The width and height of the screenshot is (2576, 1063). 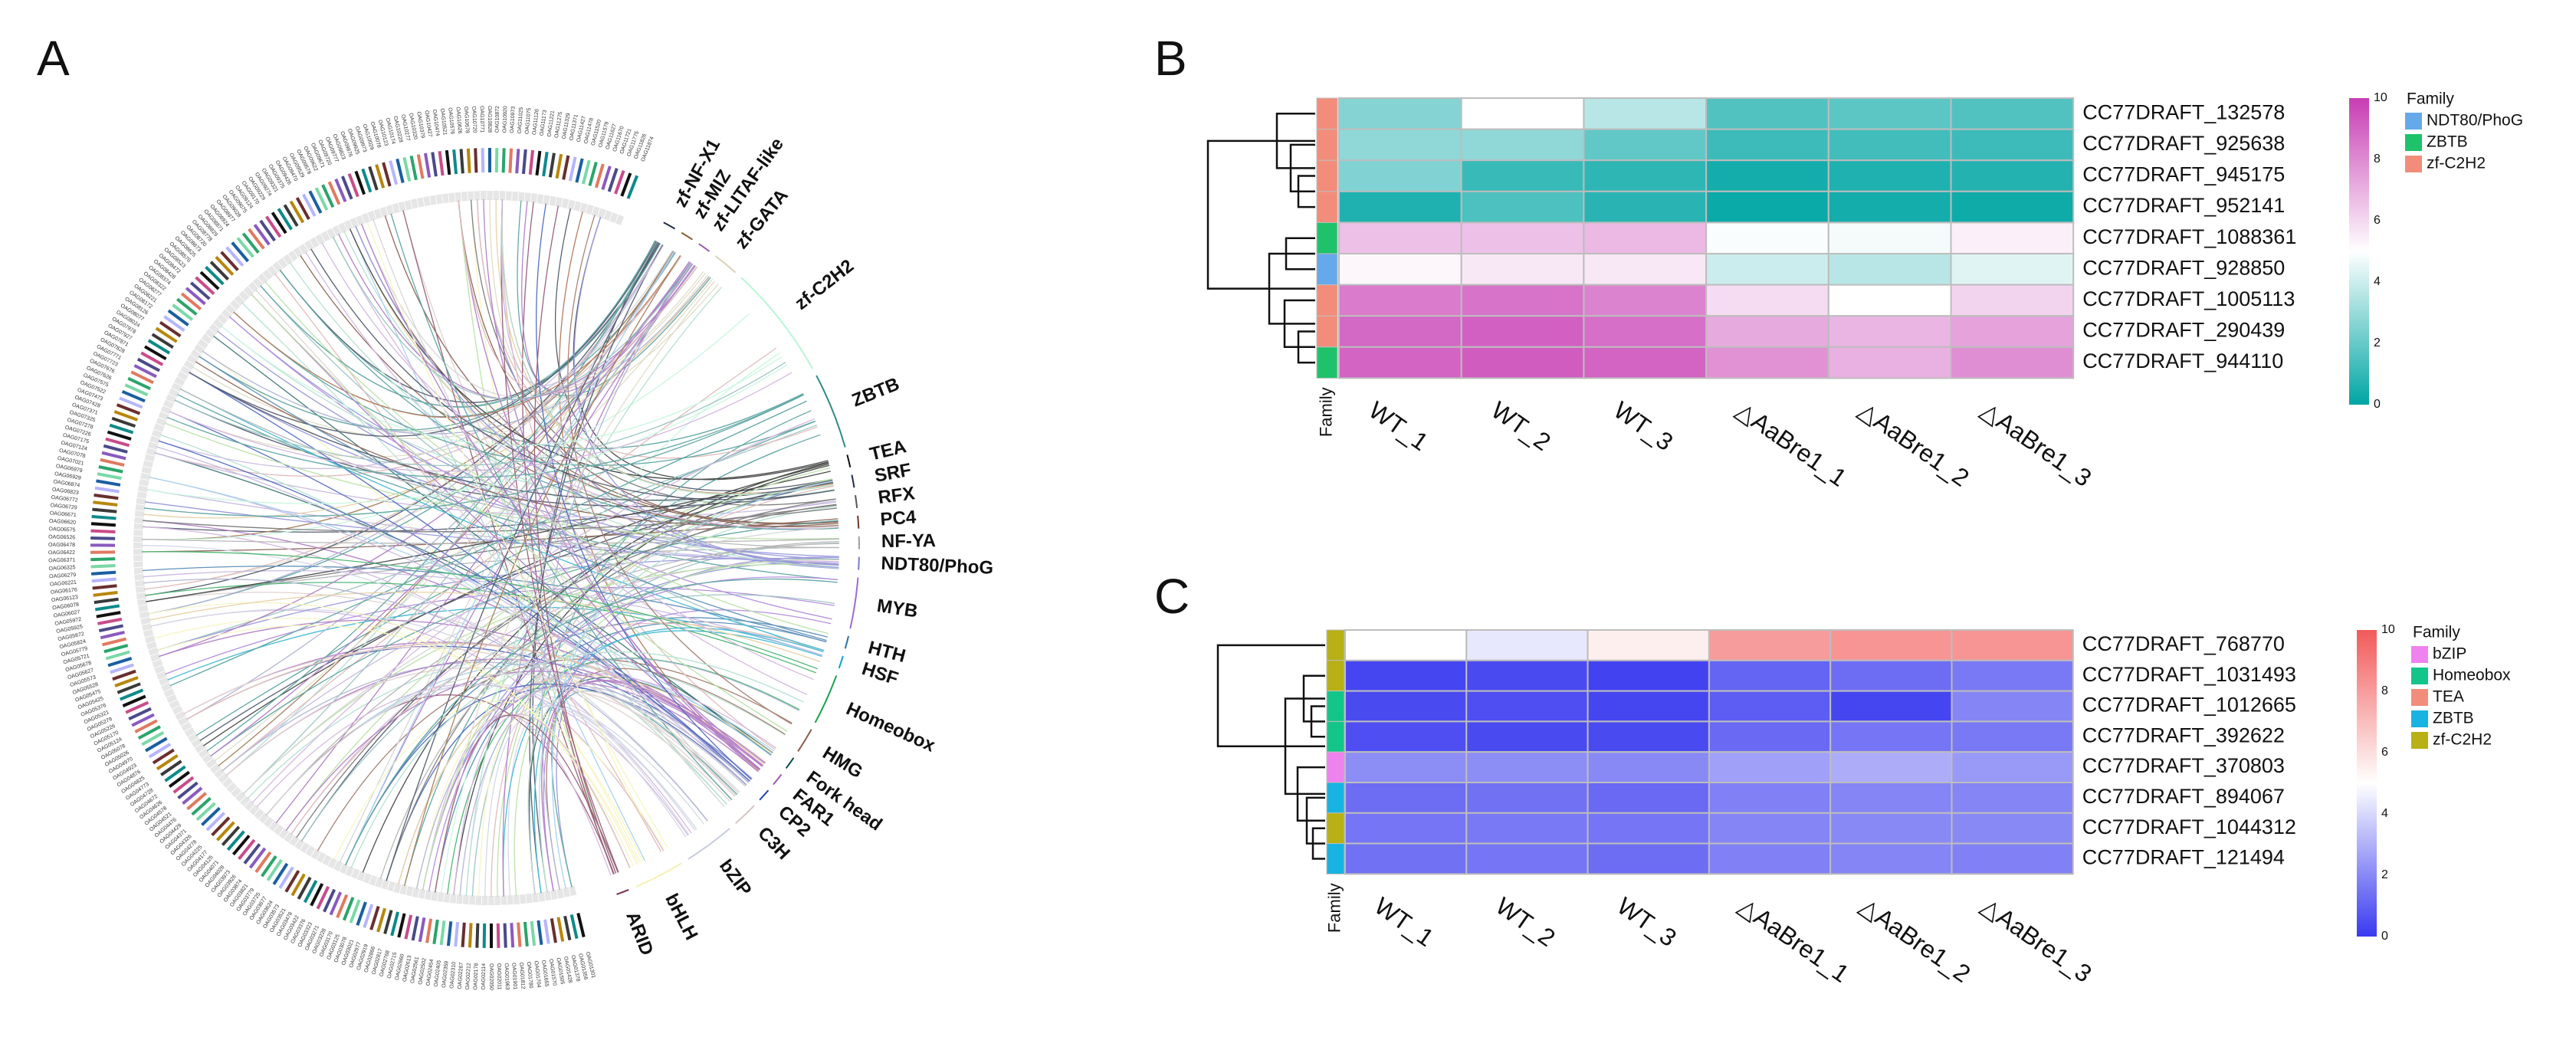 What do you see at coordinates (897, 608) in the screenshot?
I see `segment-label: MYB` at bounding box center [897, 608].